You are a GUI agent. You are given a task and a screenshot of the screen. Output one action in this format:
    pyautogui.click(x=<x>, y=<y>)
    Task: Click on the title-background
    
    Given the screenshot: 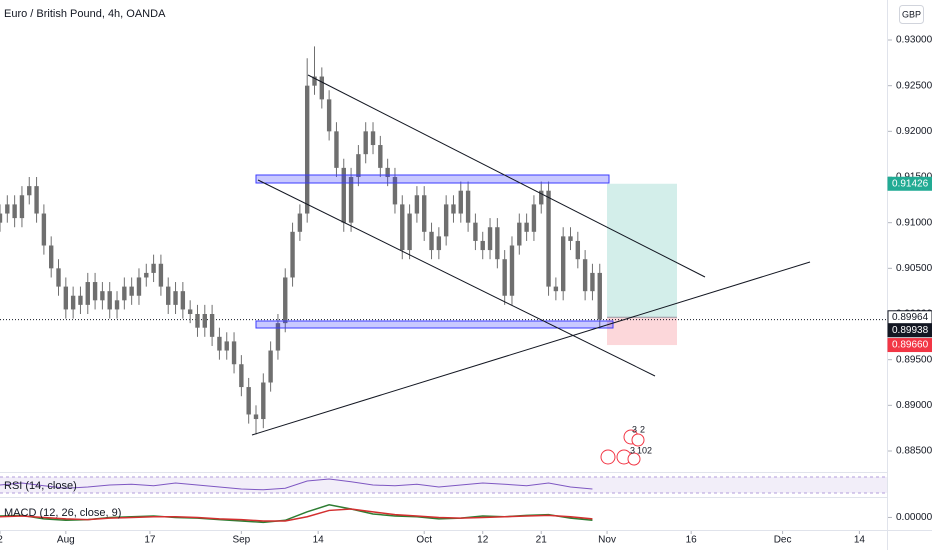 What is the action you would take?
    pyautogui.click(x=84, y=13)
    